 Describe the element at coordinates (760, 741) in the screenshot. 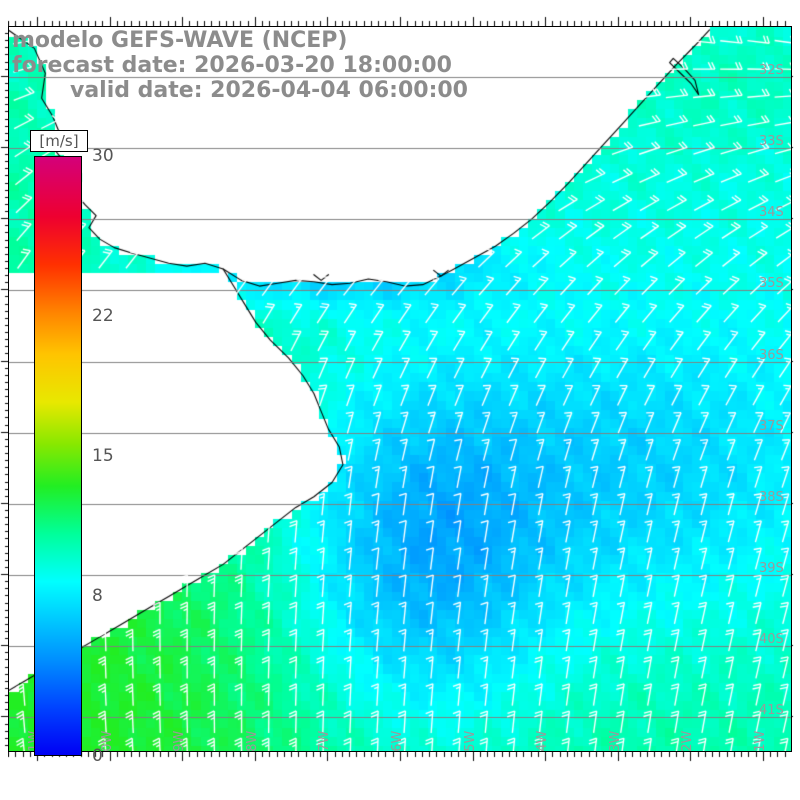

I see `longitude-label-51w: 51W` at that location.